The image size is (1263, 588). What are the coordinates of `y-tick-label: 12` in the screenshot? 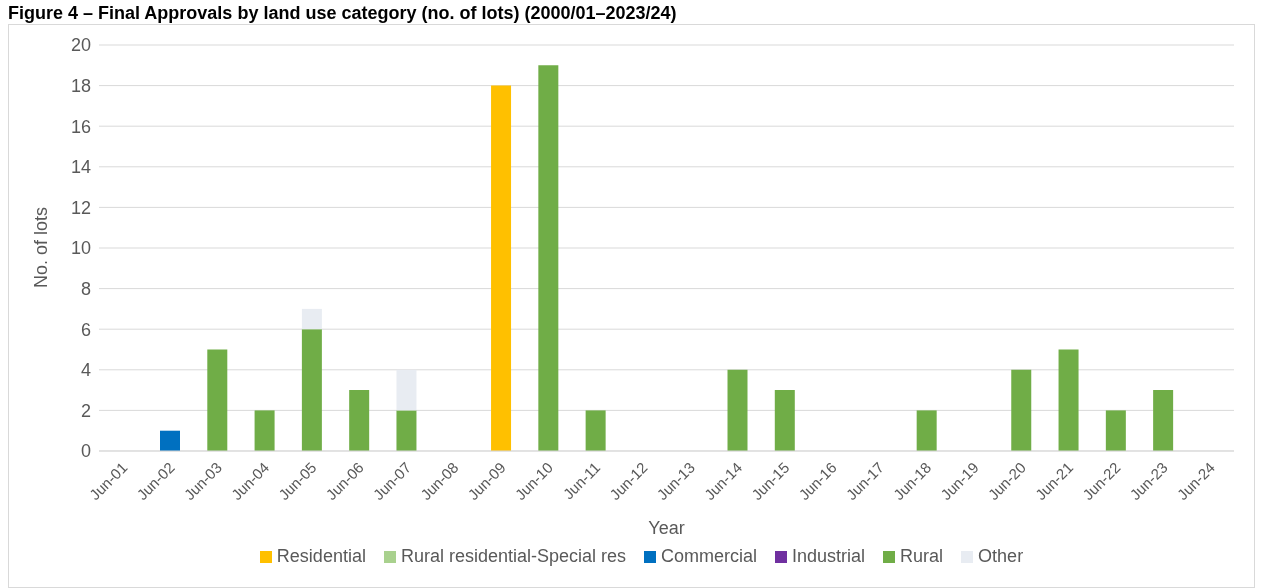 It's located at (80, 207).